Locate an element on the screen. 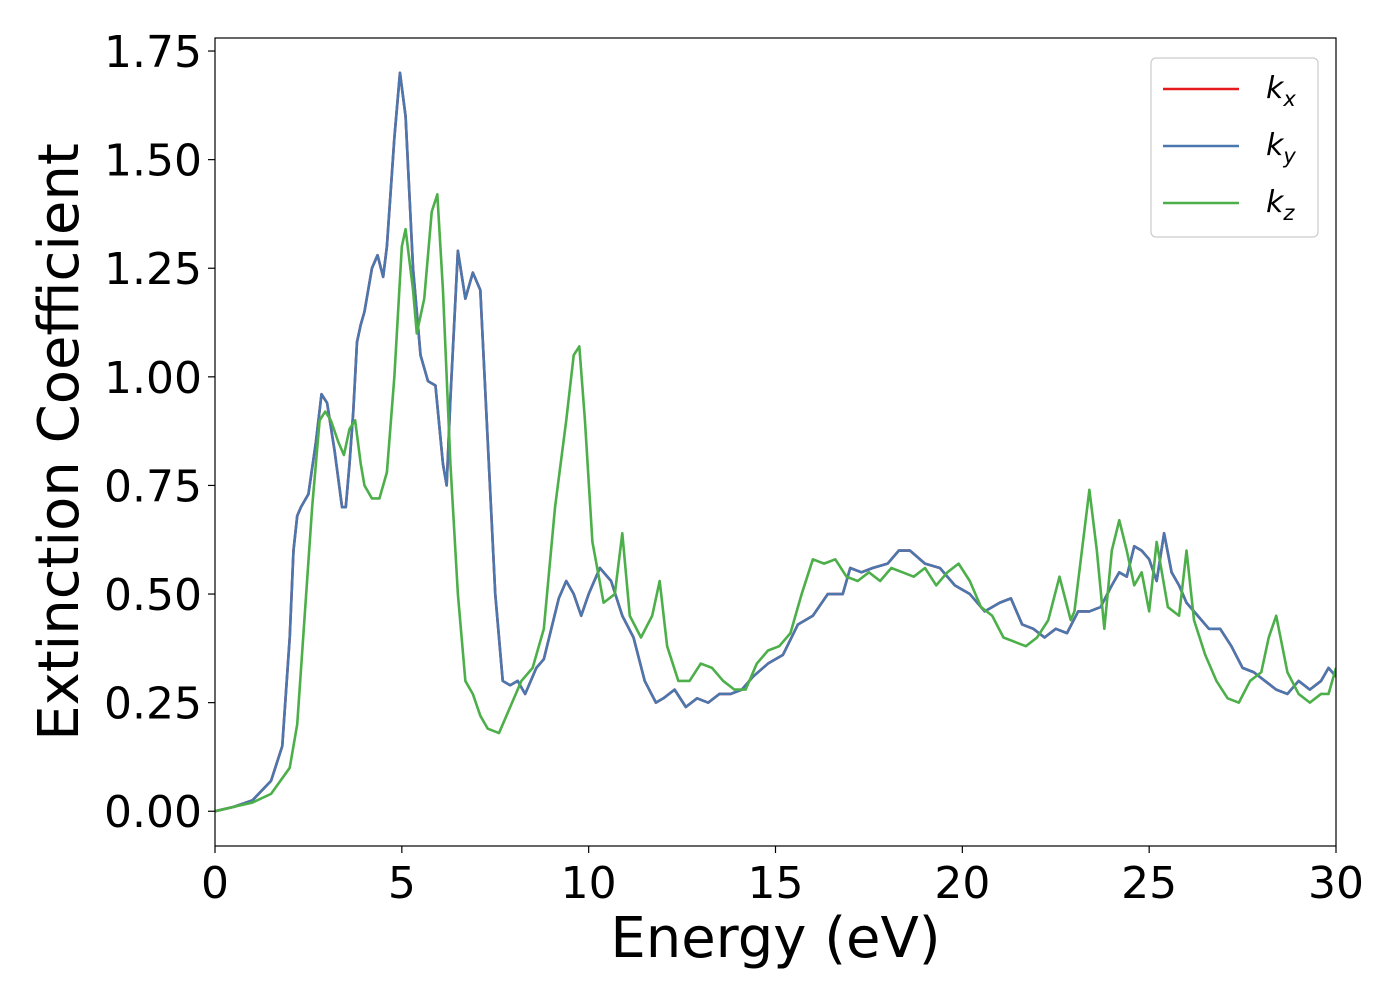 The image size is (1400, 1000). y-tick-label: 1.75 is located at coordinates (153, 52).